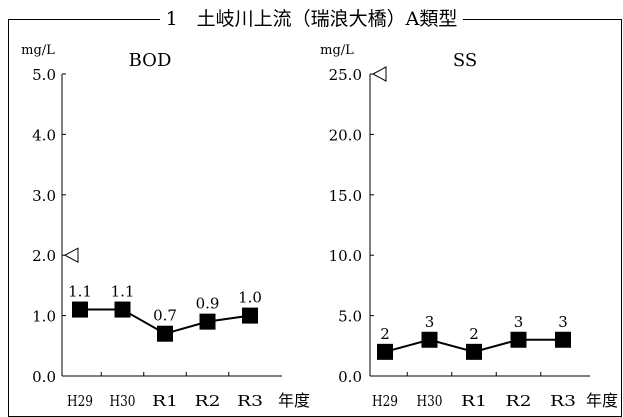 The image size is (623, 417). I want to click on data-label: 0.7, so click(165, 316).